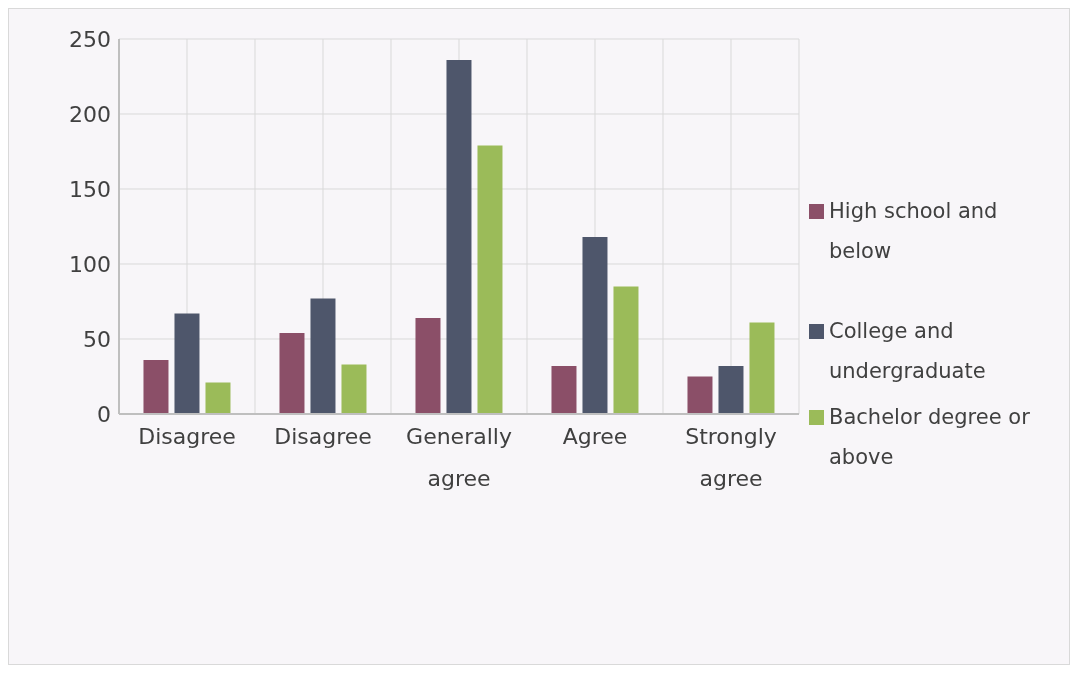  What do you see at coordinates (97, 339) in the screenshot?
I see `y-tick-label: 50` at bounding box center [97, 339].